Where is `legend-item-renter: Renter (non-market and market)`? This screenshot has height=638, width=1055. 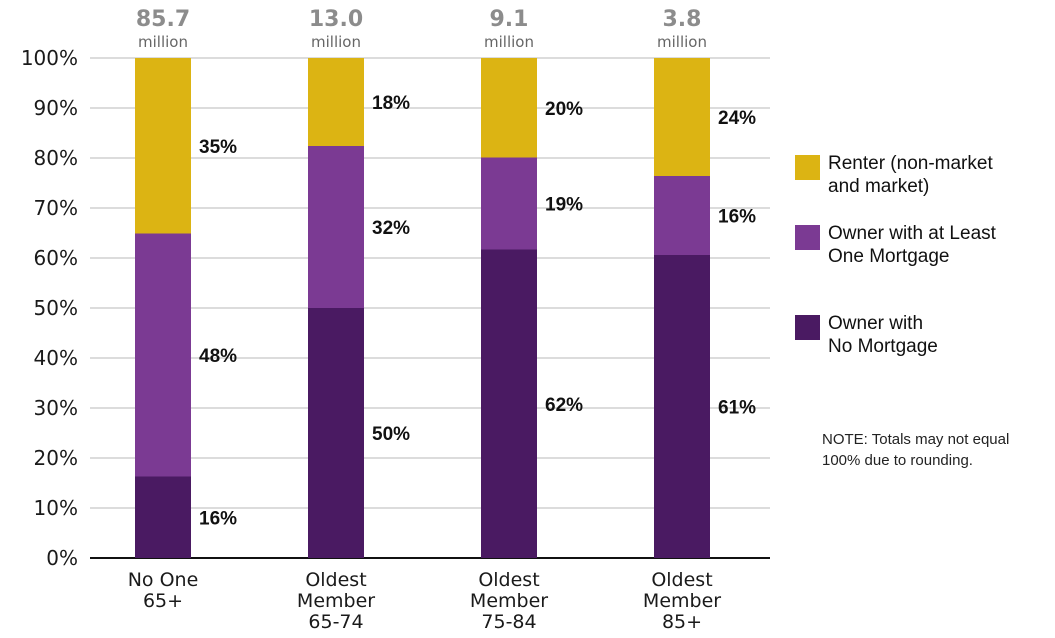
legend-item-renter: Renter (non-market and market) is located at coordinates (920, 187).